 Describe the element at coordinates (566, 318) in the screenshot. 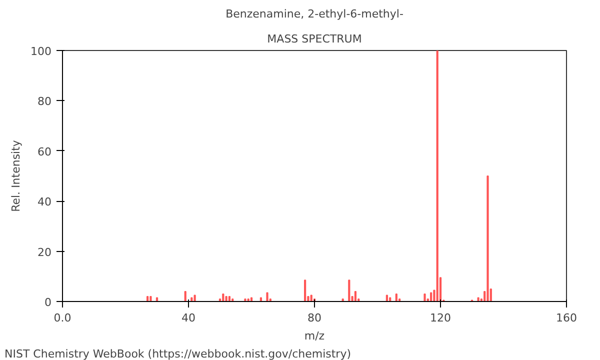

I see `x-tick-label: 160` at that location.